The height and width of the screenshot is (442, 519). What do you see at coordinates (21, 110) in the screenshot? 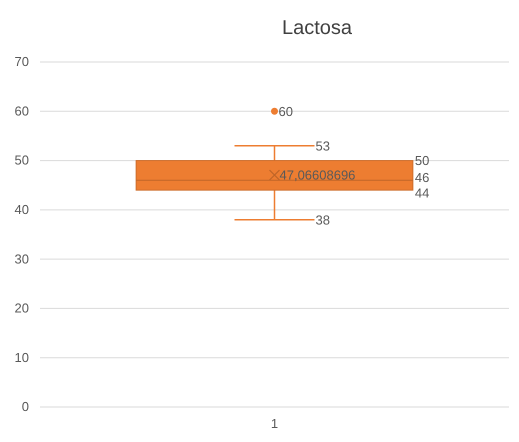
I see `y-tick-label: 60` at bounding box center [21, 110].